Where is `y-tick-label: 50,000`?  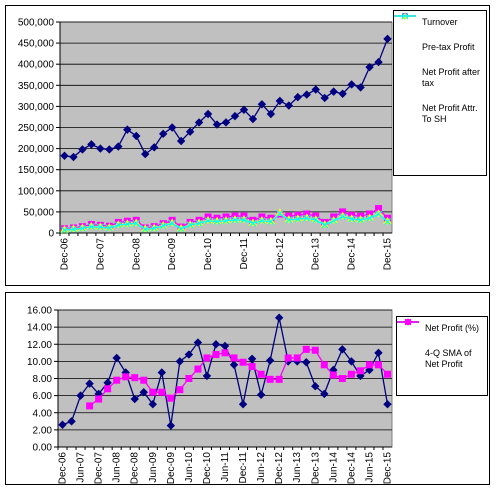
y-tick-label: 50,000 is located at coordinates (38, 212).